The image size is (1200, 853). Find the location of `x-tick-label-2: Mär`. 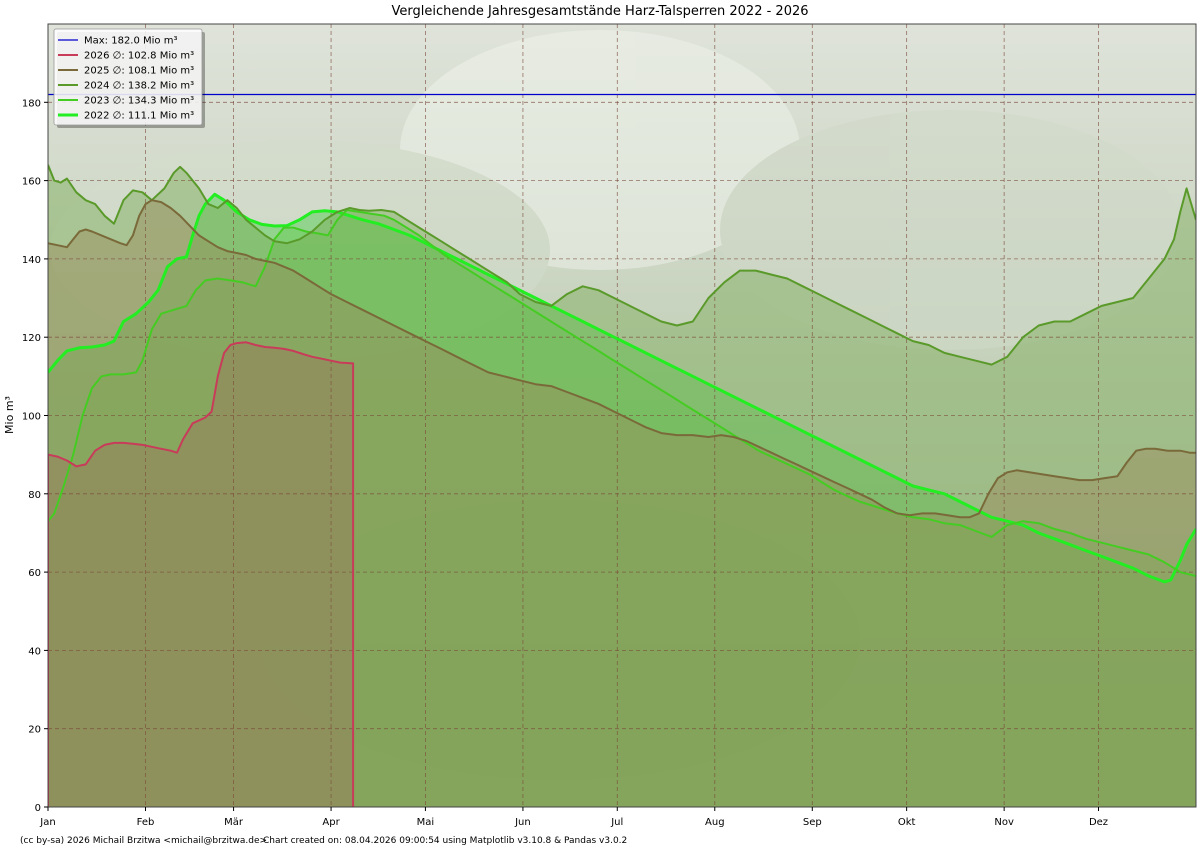

x-tick-label-2: Mär is located at coordinates (234, 822).